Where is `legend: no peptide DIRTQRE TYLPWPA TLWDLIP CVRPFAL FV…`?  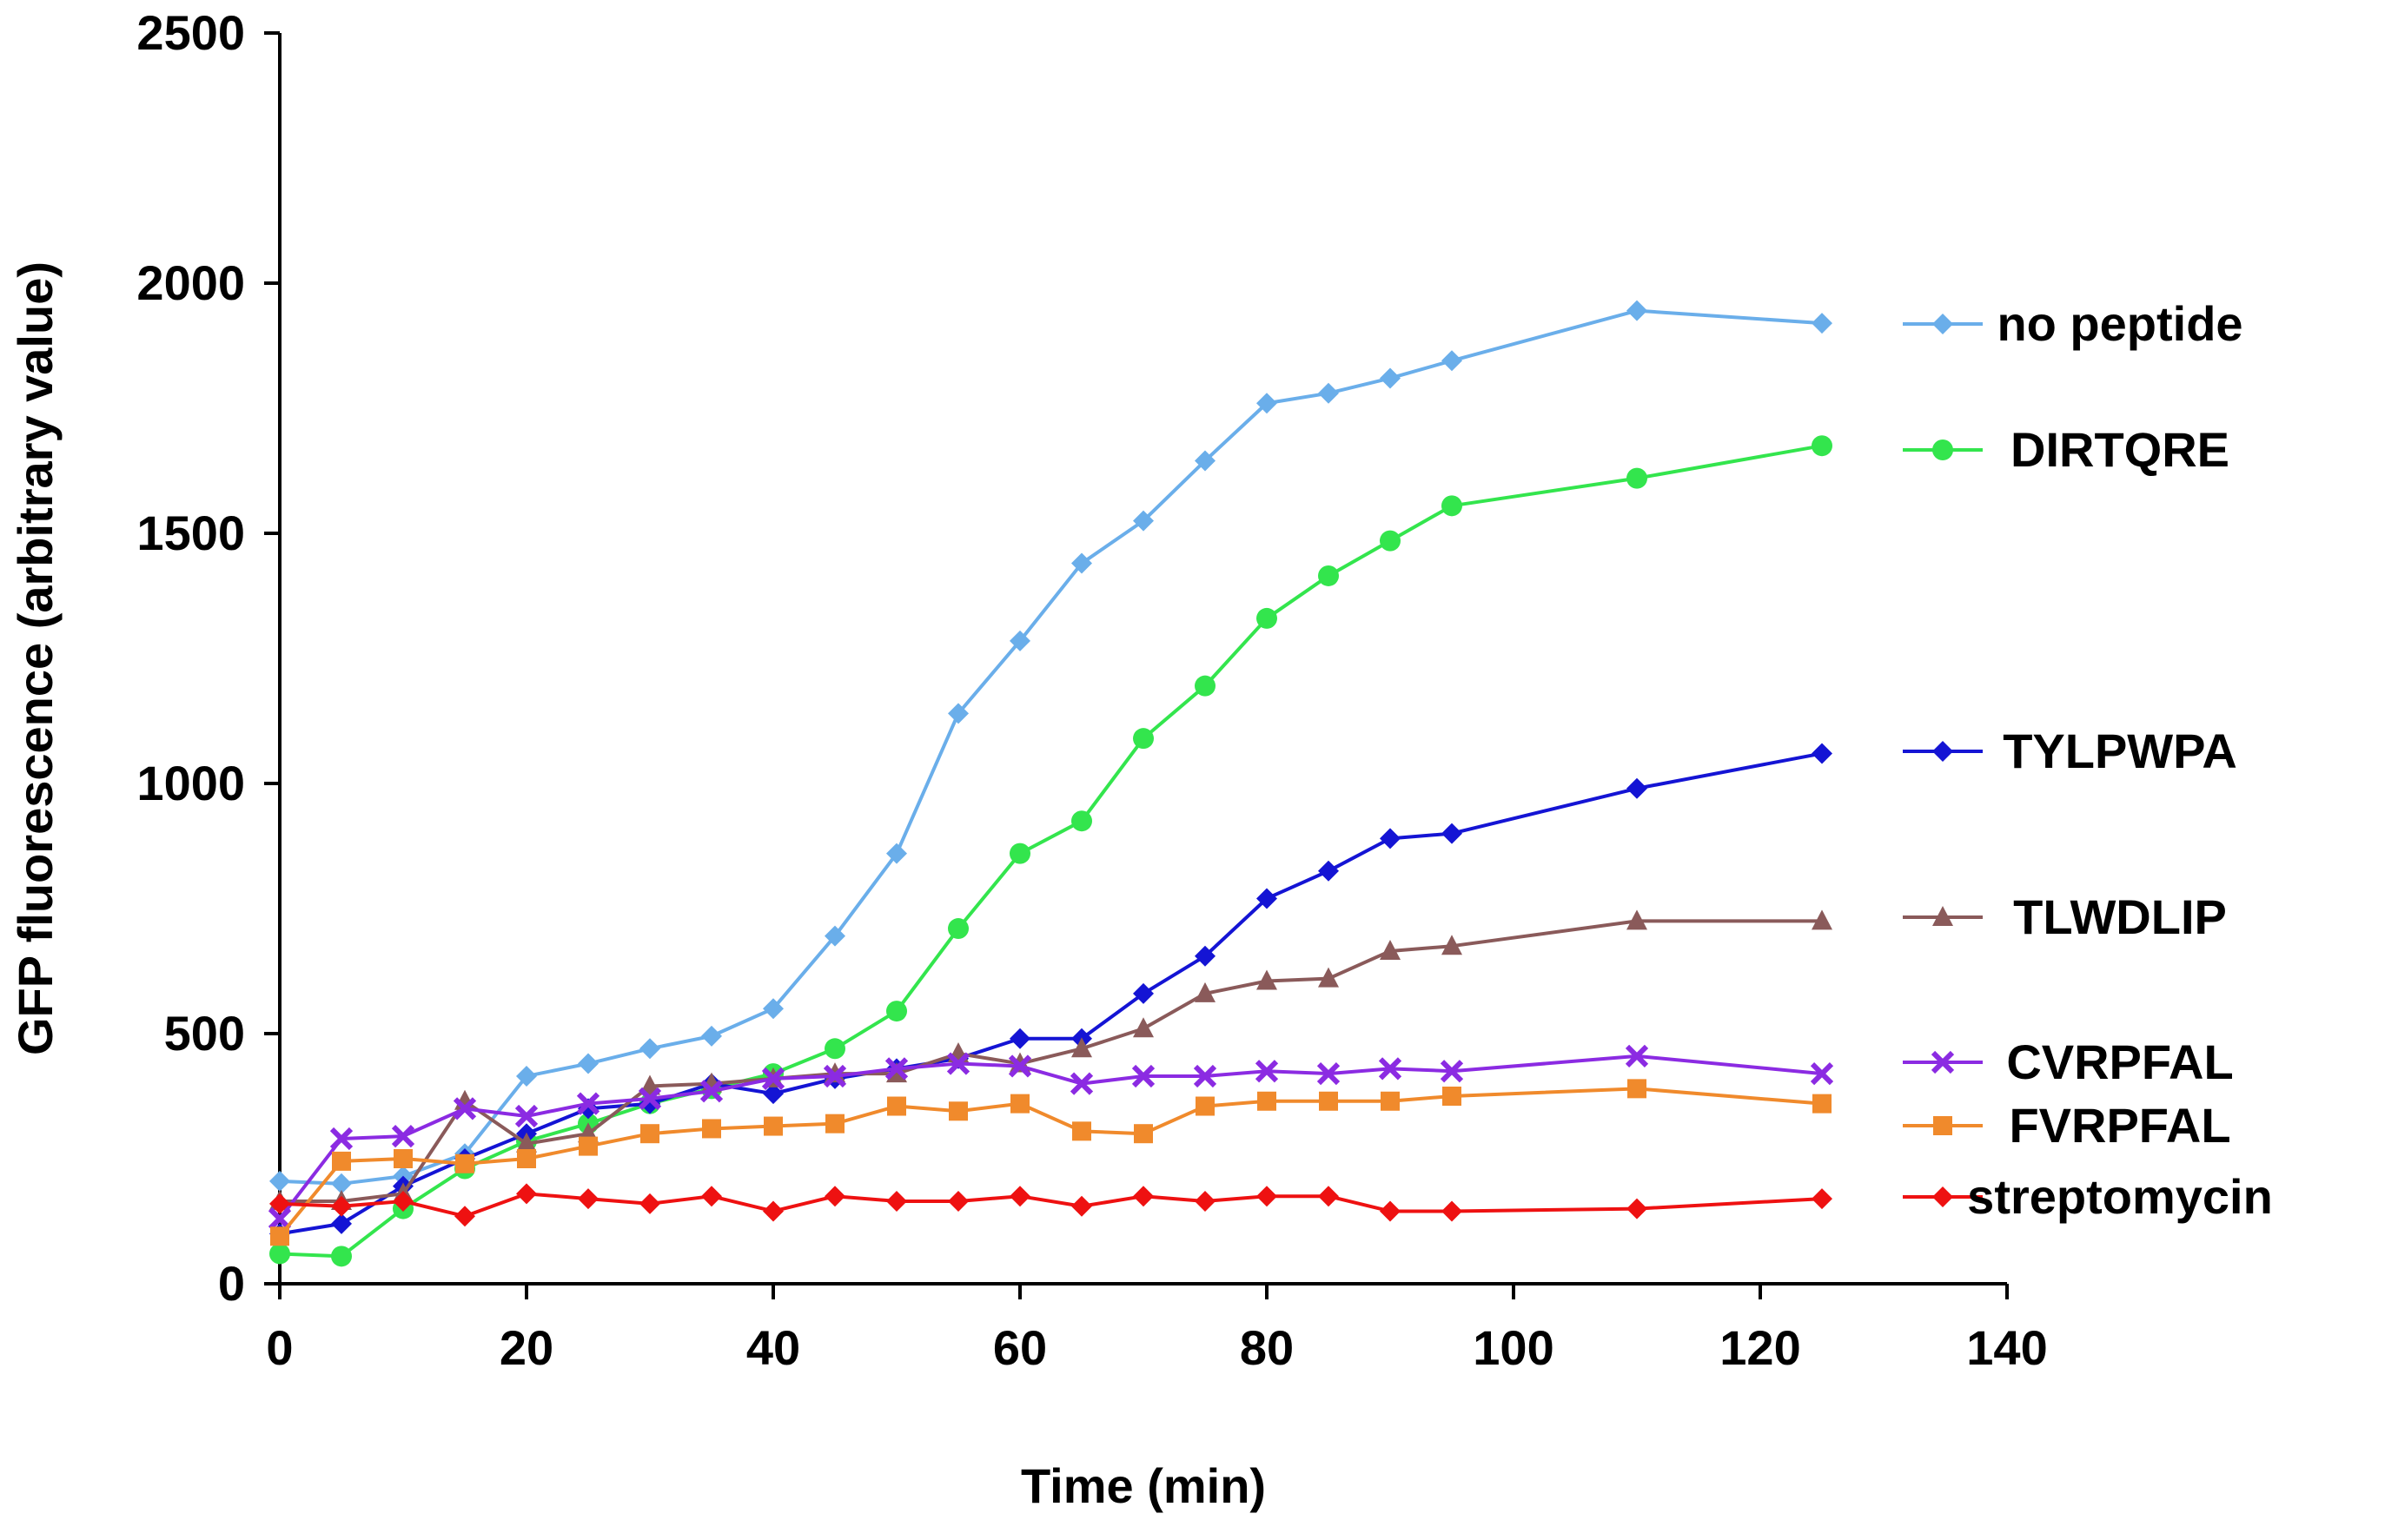
legend: no peptide DIRTQRE TYLPWPA TLWDLIP CVRPFAL FV… is located at coordinates (2088, 760).